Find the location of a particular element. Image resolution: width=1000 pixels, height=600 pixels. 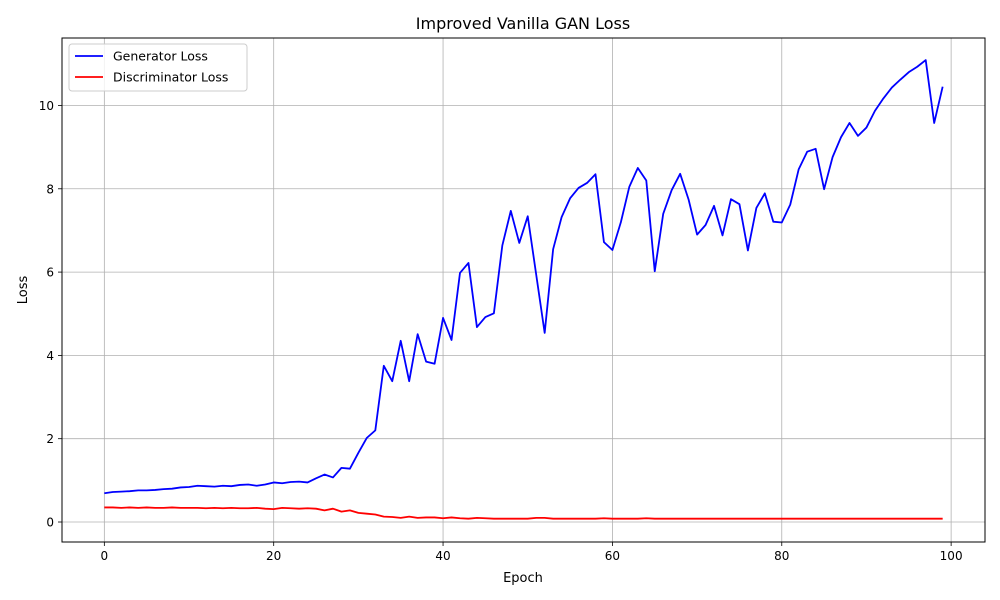

x-axis-label: Epoch is located at coordinates (523, 578).